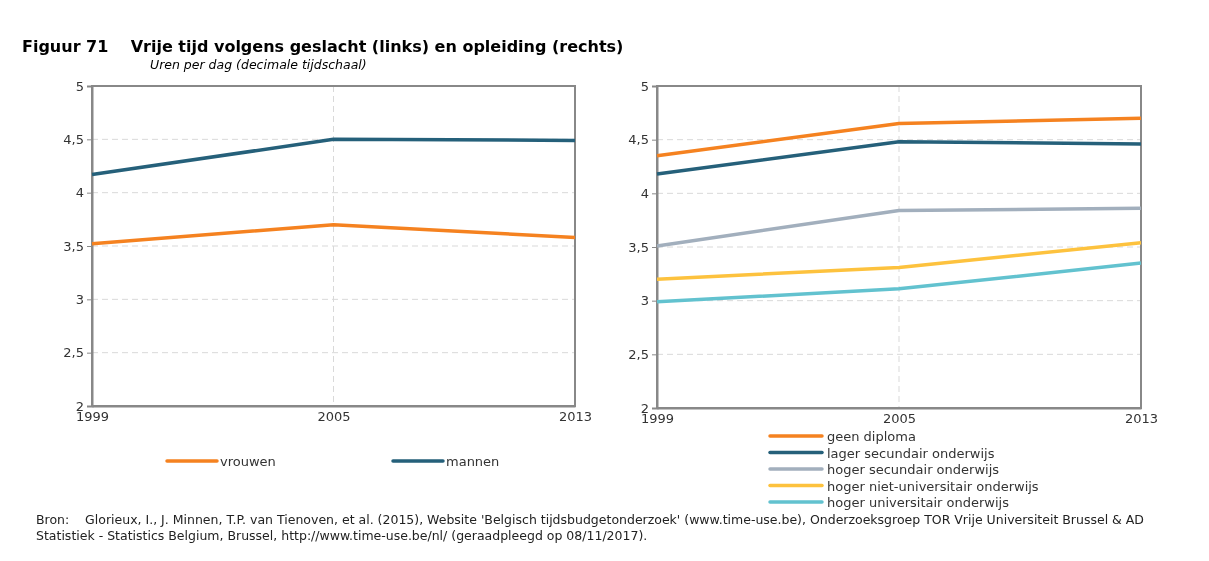 Image resolution: width=1209 pixels, height=561 pixels. Describe the element at coordinates (323, 46) in the screenshot. I see `chart-title: Figuur 71 Vrije tijd volgens geslacht (links) en opleiding (rechts)` at that location.